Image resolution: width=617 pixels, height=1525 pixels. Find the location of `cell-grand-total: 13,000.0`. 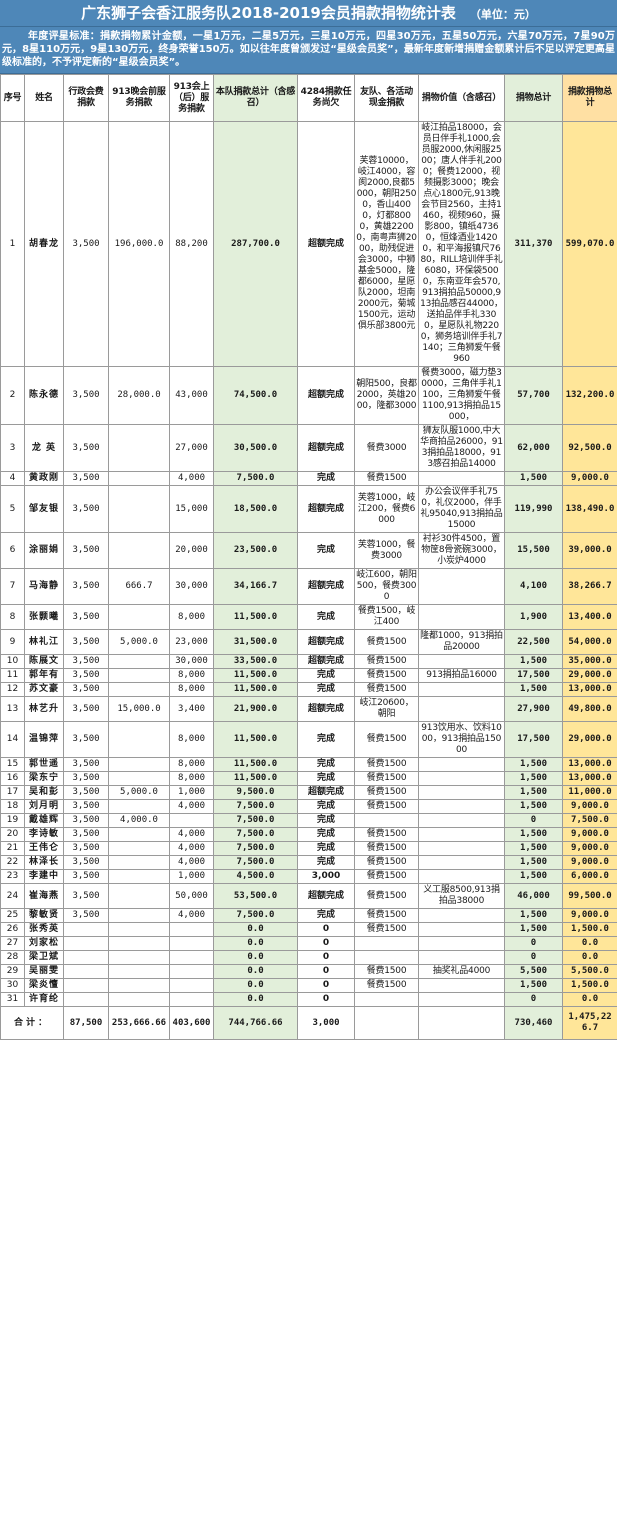

cell-grand-total: 13,000.0 is located at coordinates (589, 778).